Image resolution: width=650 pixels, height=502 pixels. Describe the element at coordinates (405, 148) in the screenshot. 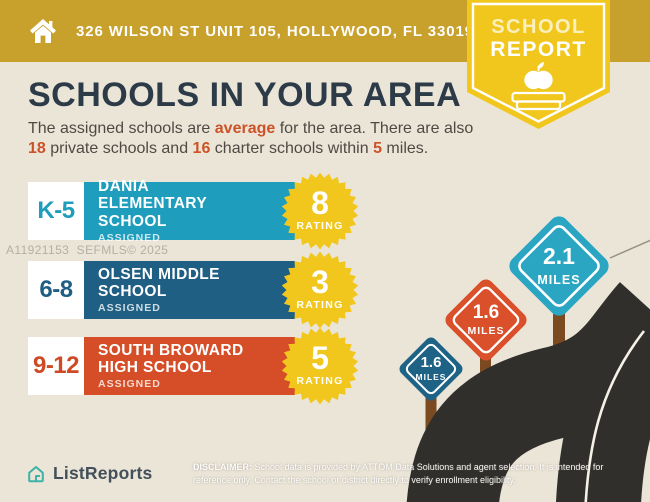

I see `summary-segment: miles.` at that location.